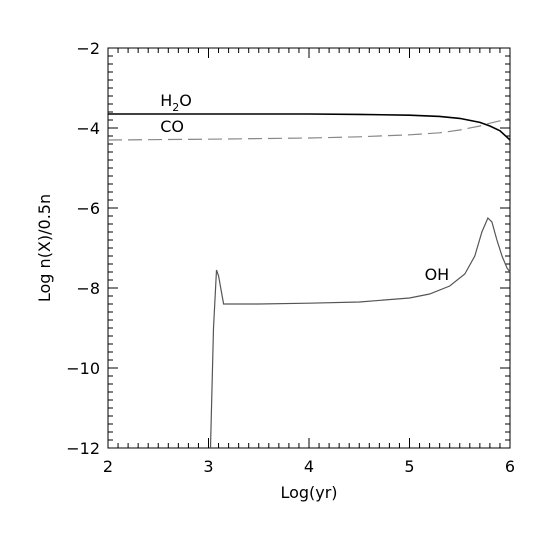 The height and width of the screenshot is (545, 545). What do you see at coordinates (88, 288) in the screenshot?
I see `y-tick-label: −8` at bounding box center [88, 288].